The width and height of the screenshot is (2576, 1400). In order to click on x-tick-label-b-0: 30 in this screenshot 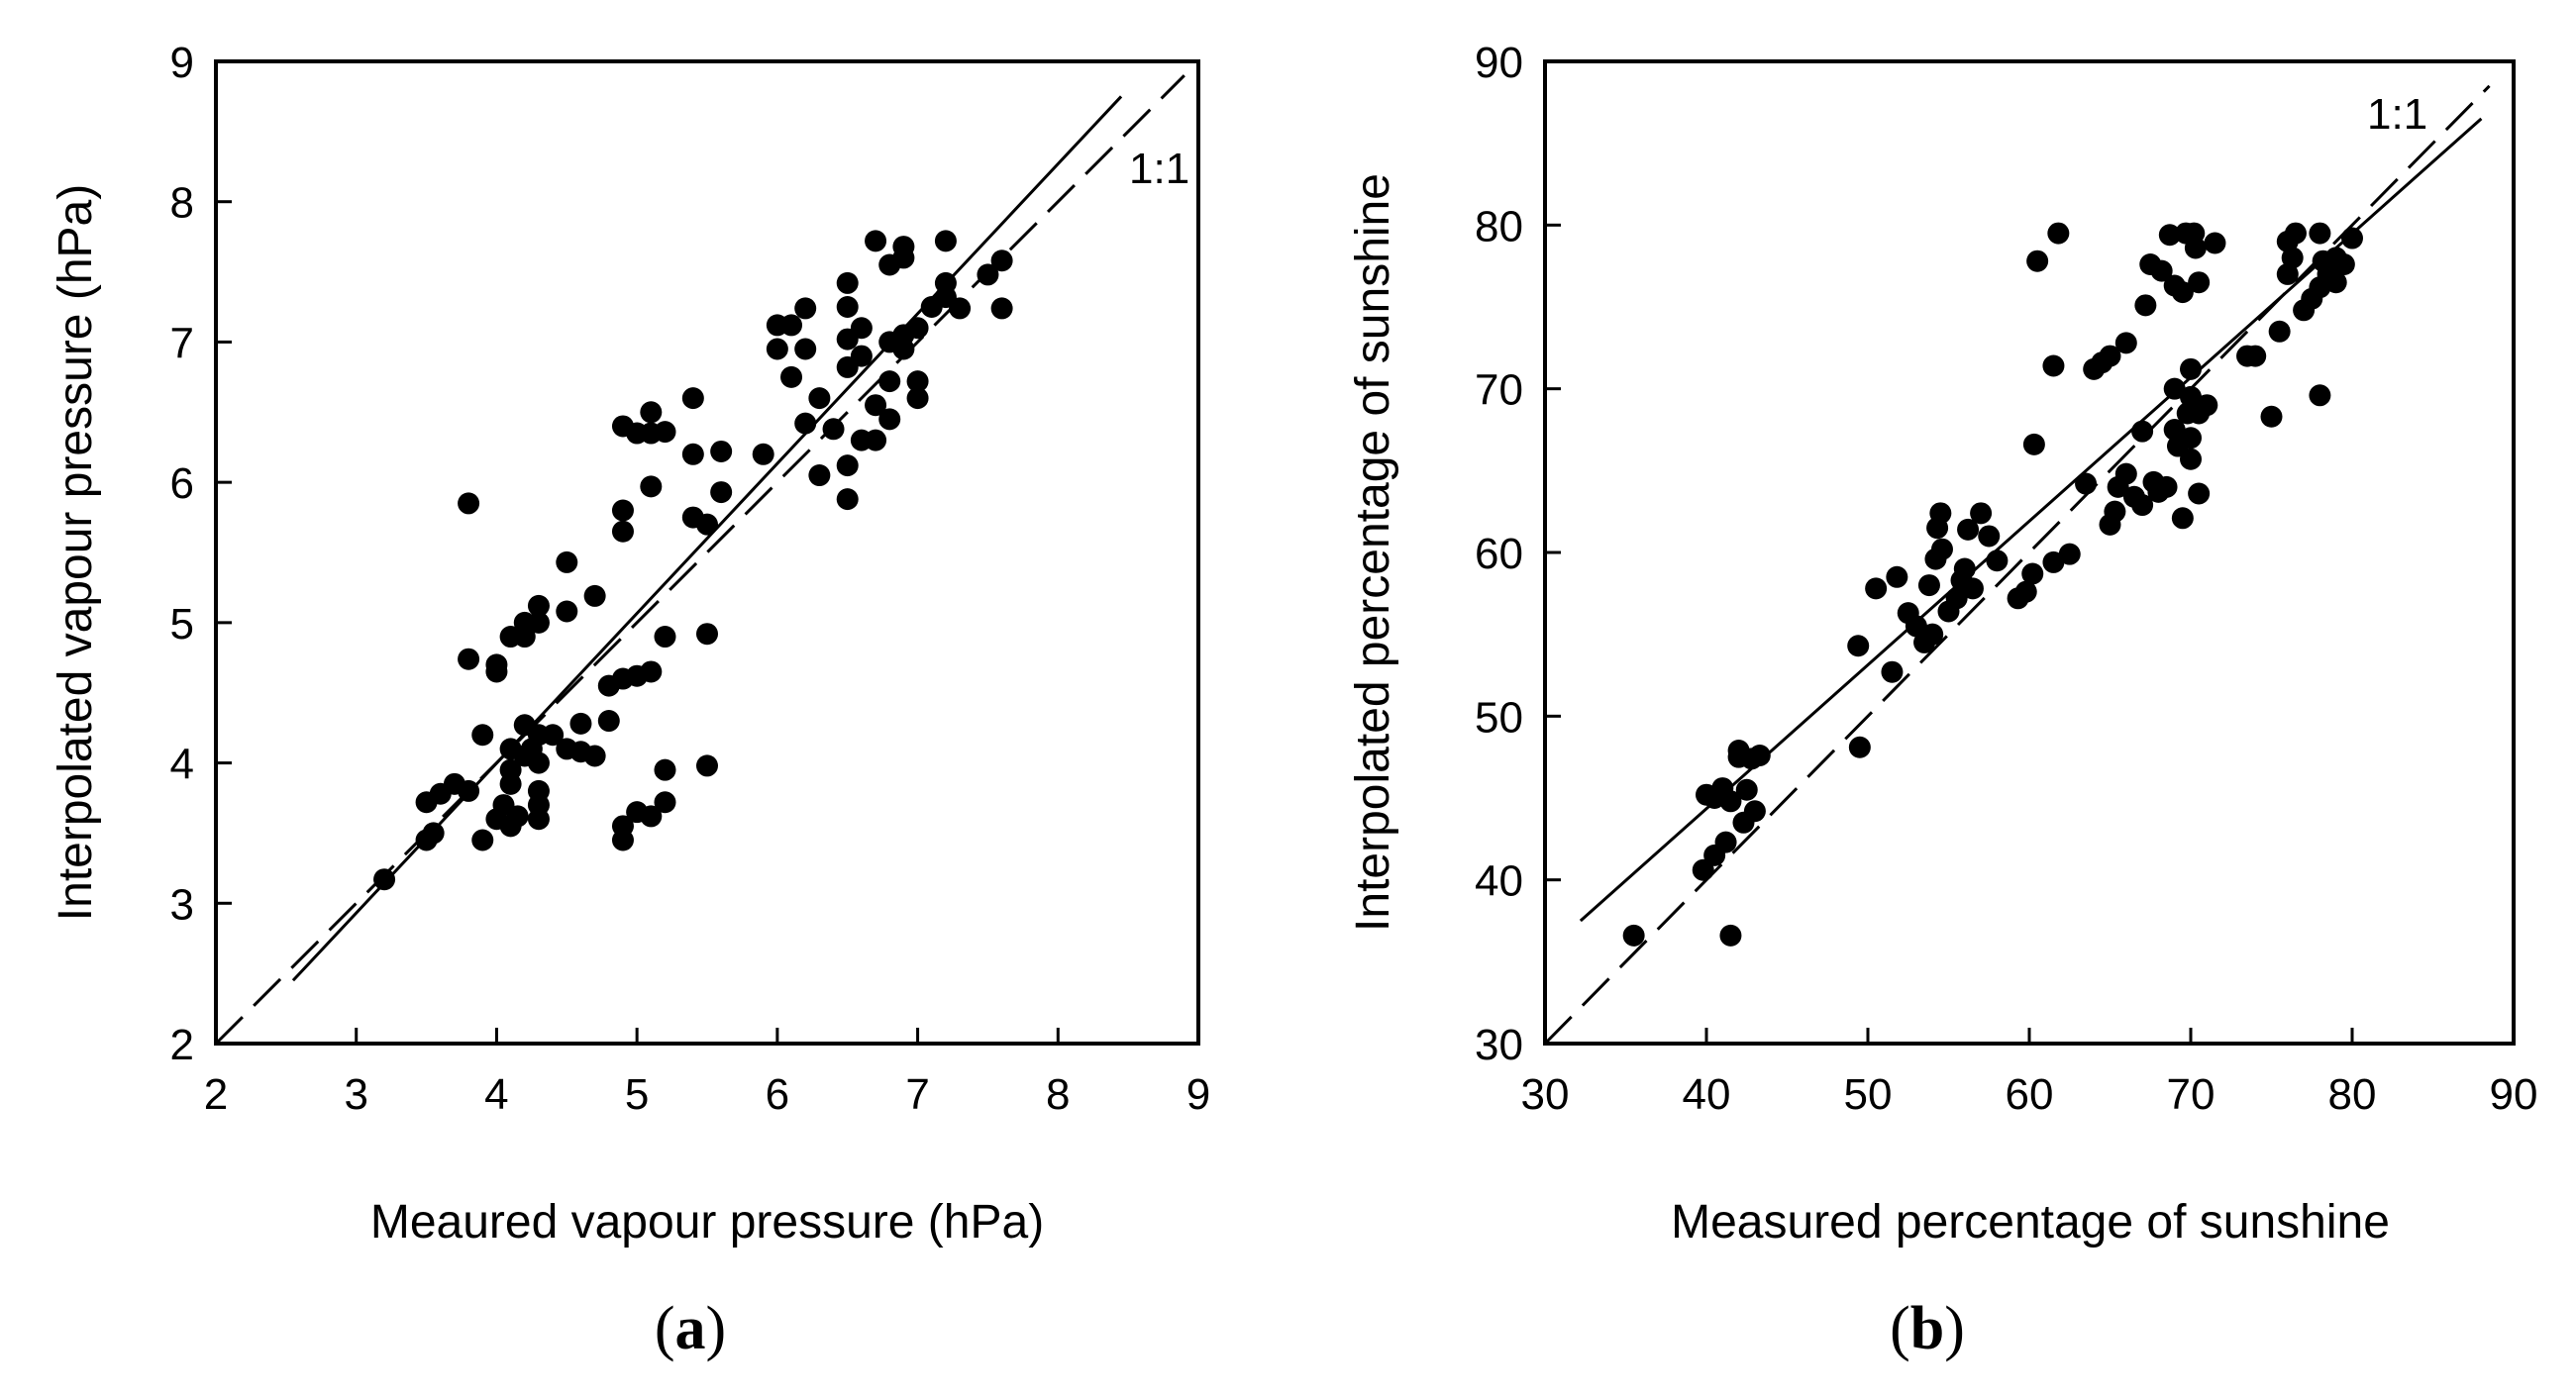, I will do `click(1545, 1094)`.